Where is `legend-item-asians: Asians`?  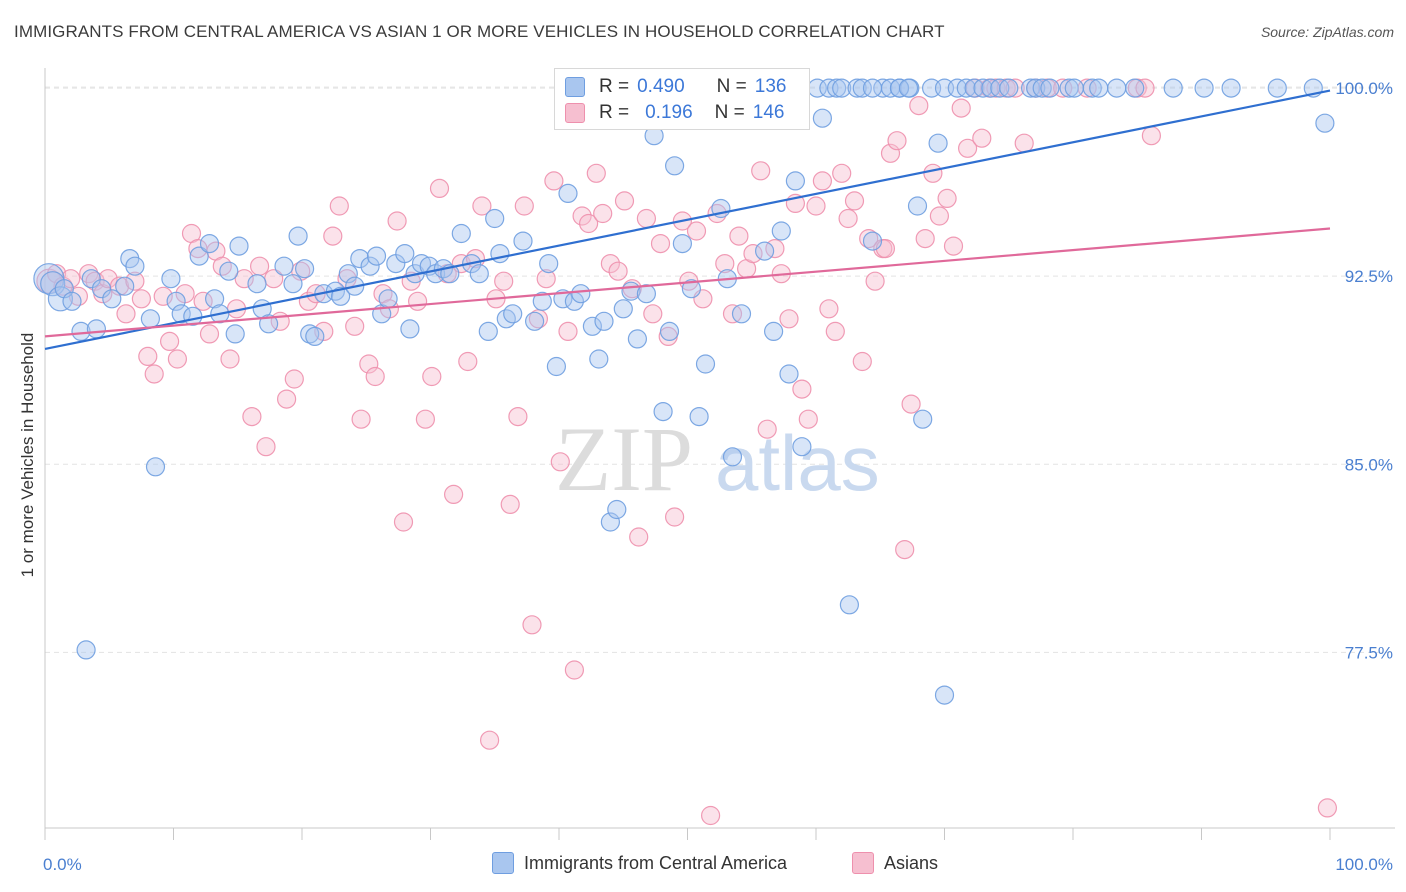 legend-item-asians: Asians is located at coordinates (895, 863).